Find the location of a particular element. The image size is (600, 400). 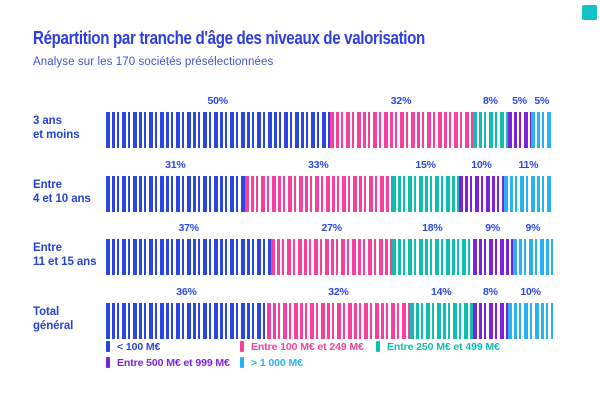

bar-segment: 14% is located at coordinates (441, 312).